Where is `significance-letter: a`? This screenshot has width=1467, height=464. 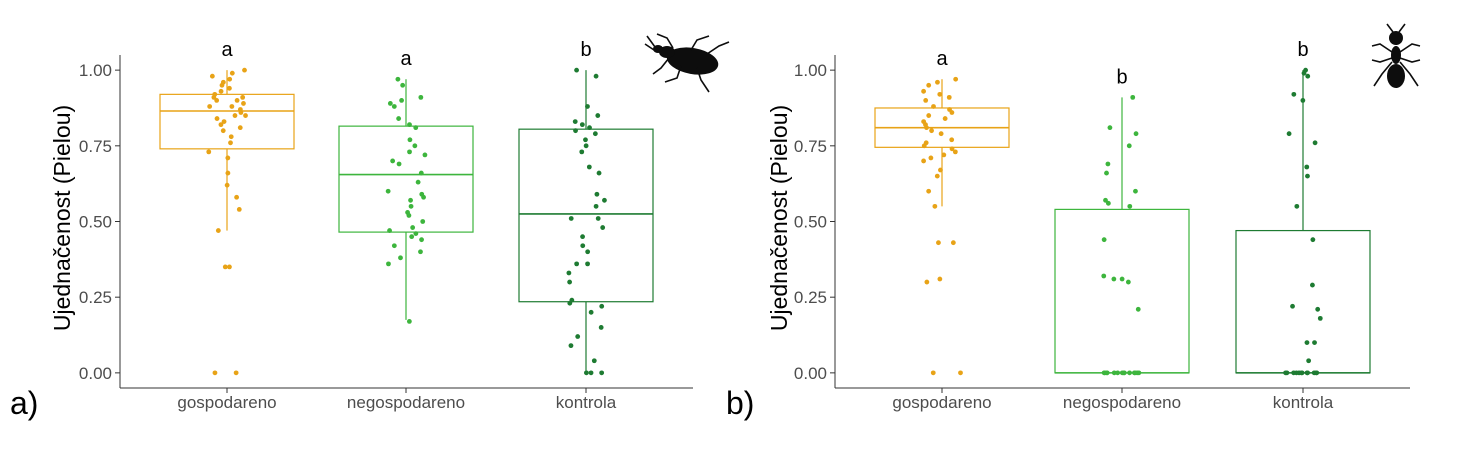 significance-letter: a is located at coordinates (942, 59).